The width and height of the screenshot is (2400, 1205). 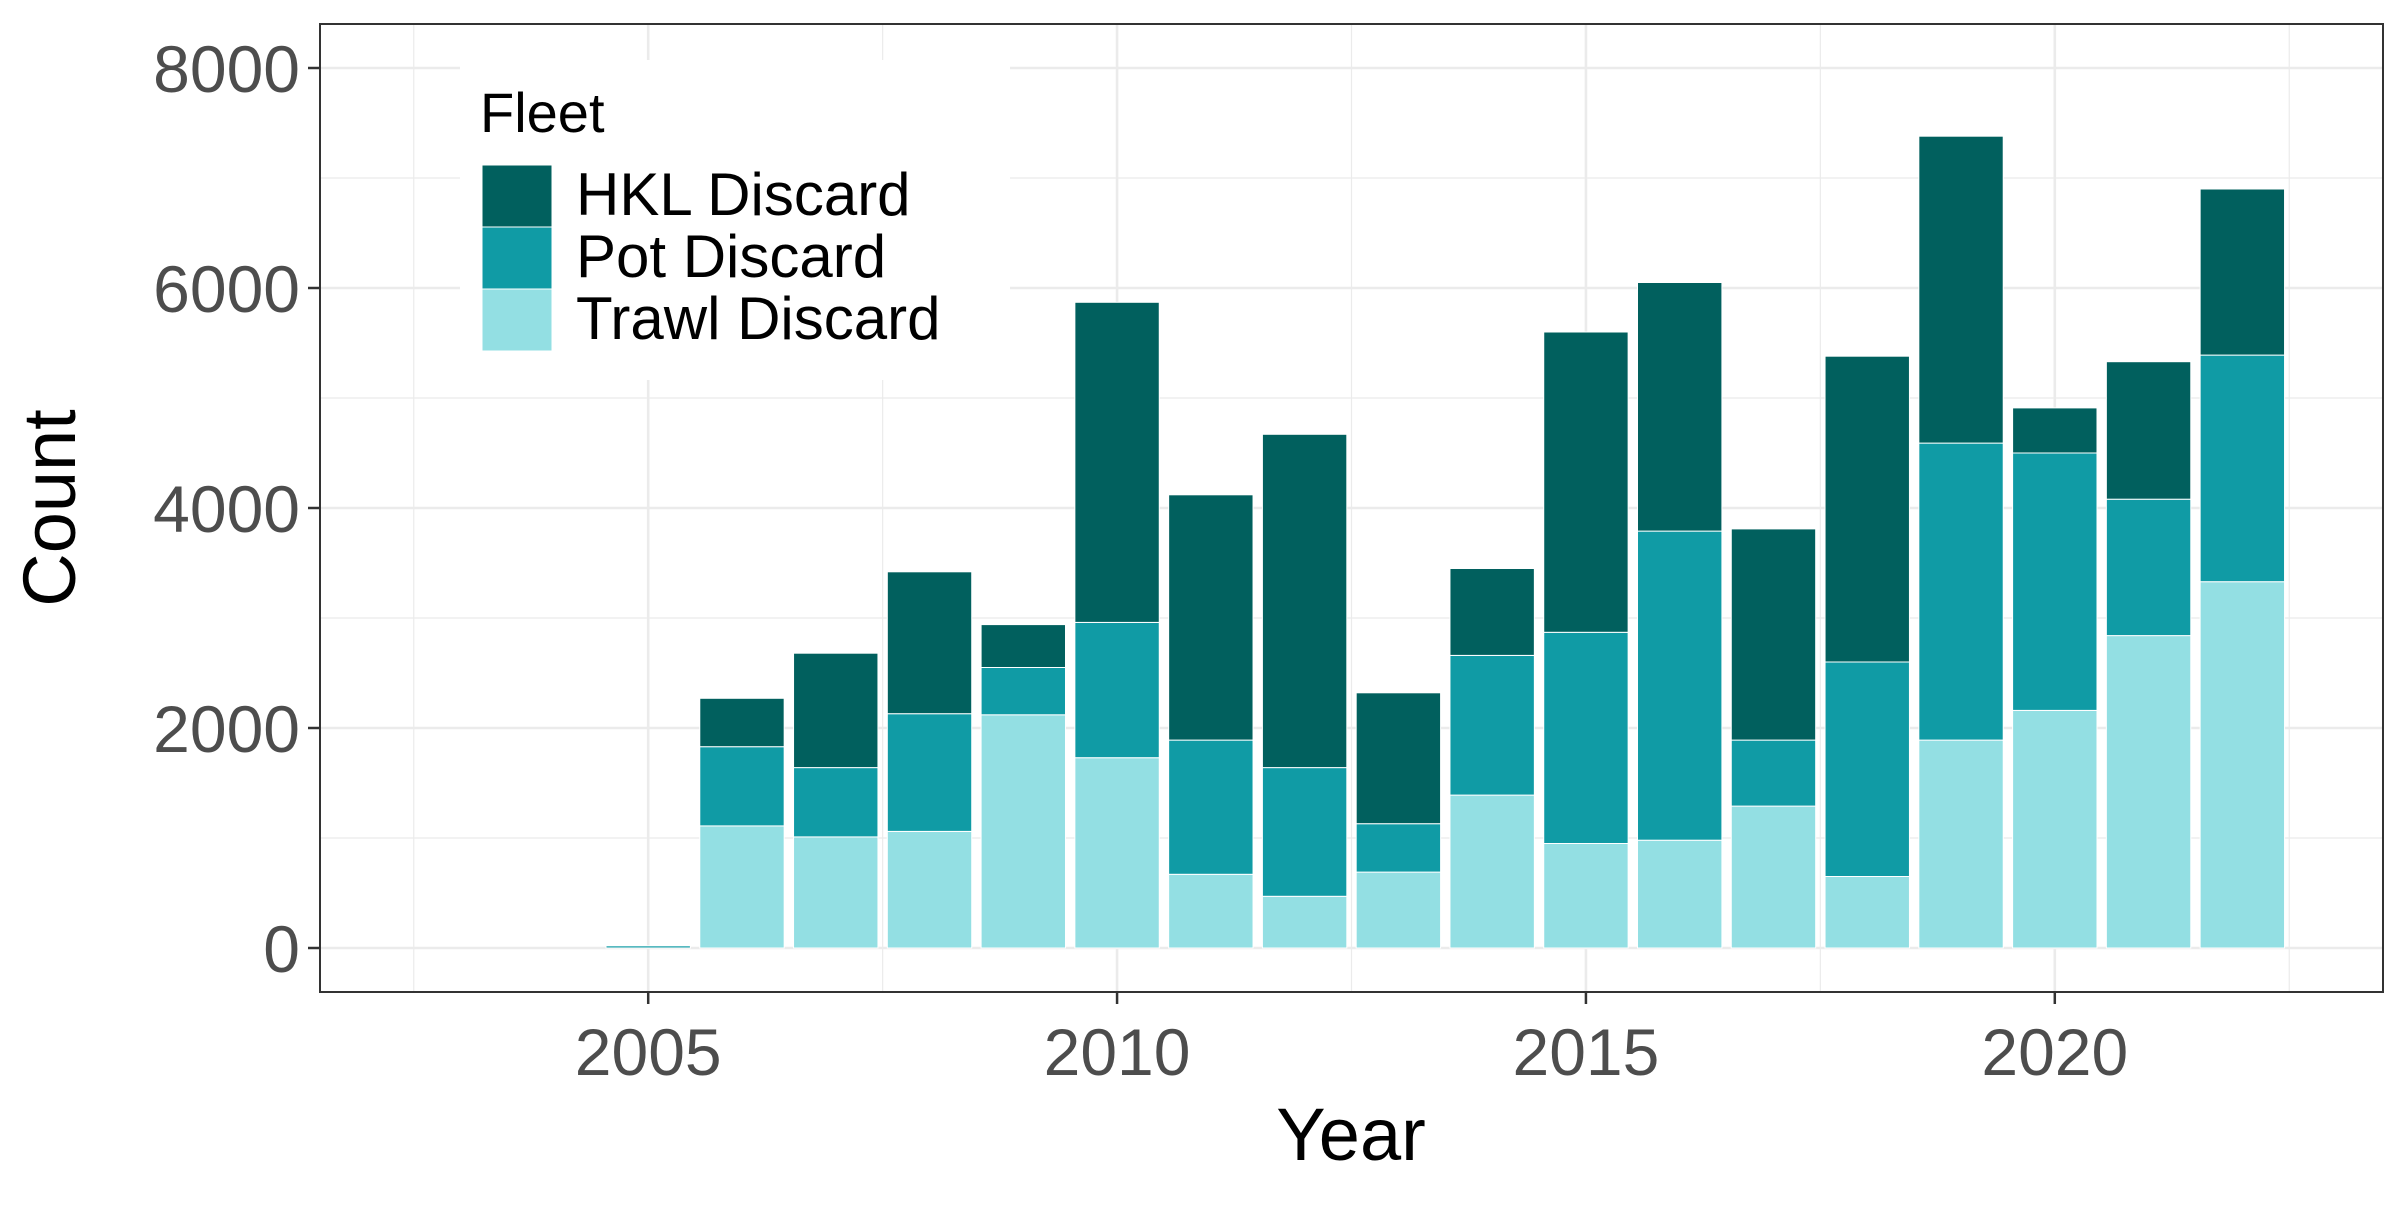 What do you see at coordinates (1773, 634) in the screenshot?
I see `bar-hkl-discard-2017` at bounding box center [1773, 634].